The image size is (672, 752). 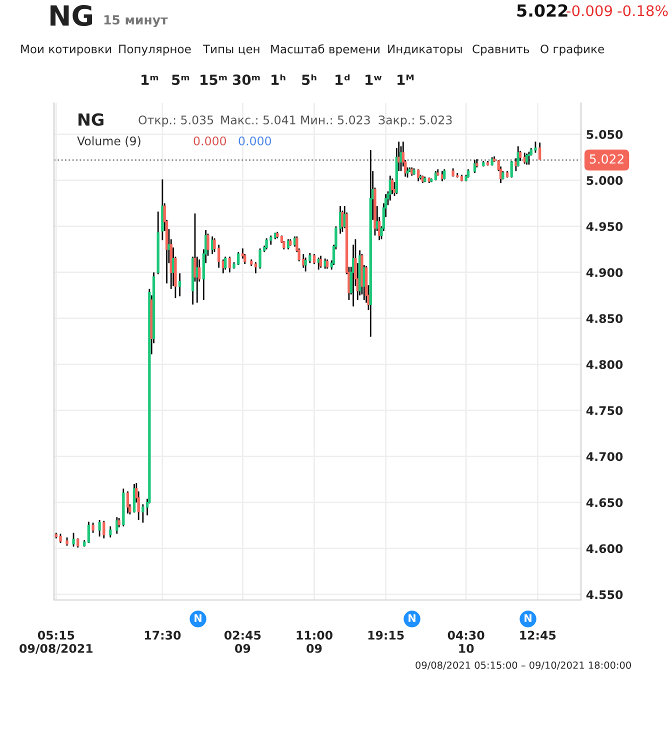 I want to click on x-tick-label: 05:15 09/08/2021, so click(x=56, y=642).